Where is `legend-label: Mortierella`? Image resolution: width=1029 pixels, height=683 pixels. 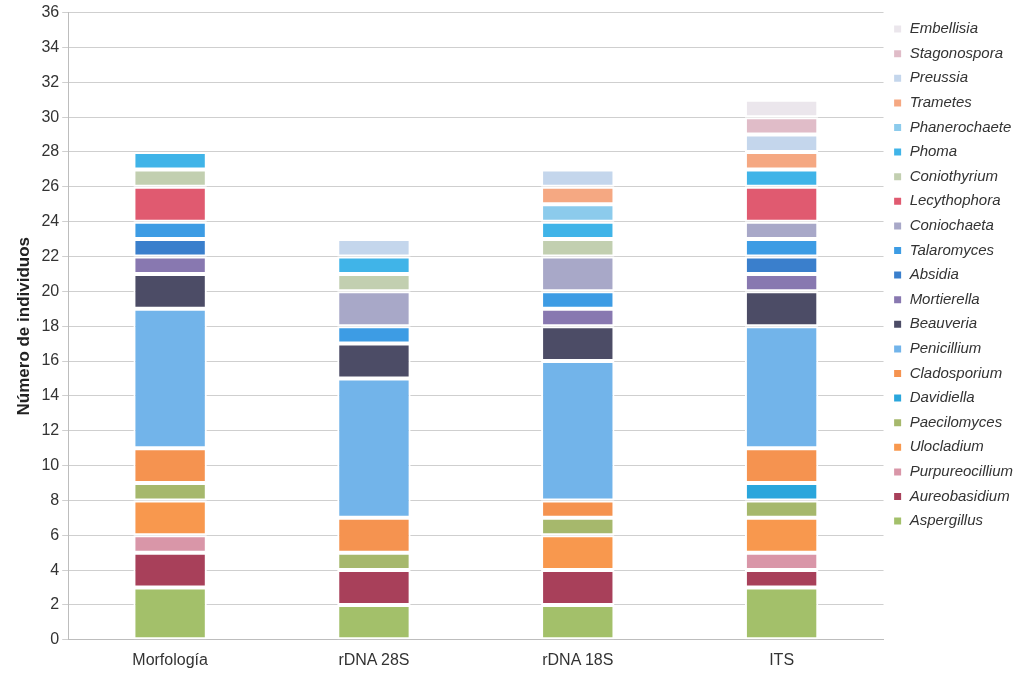 legend-label: Mortierella is located at coordinates (944, 298).